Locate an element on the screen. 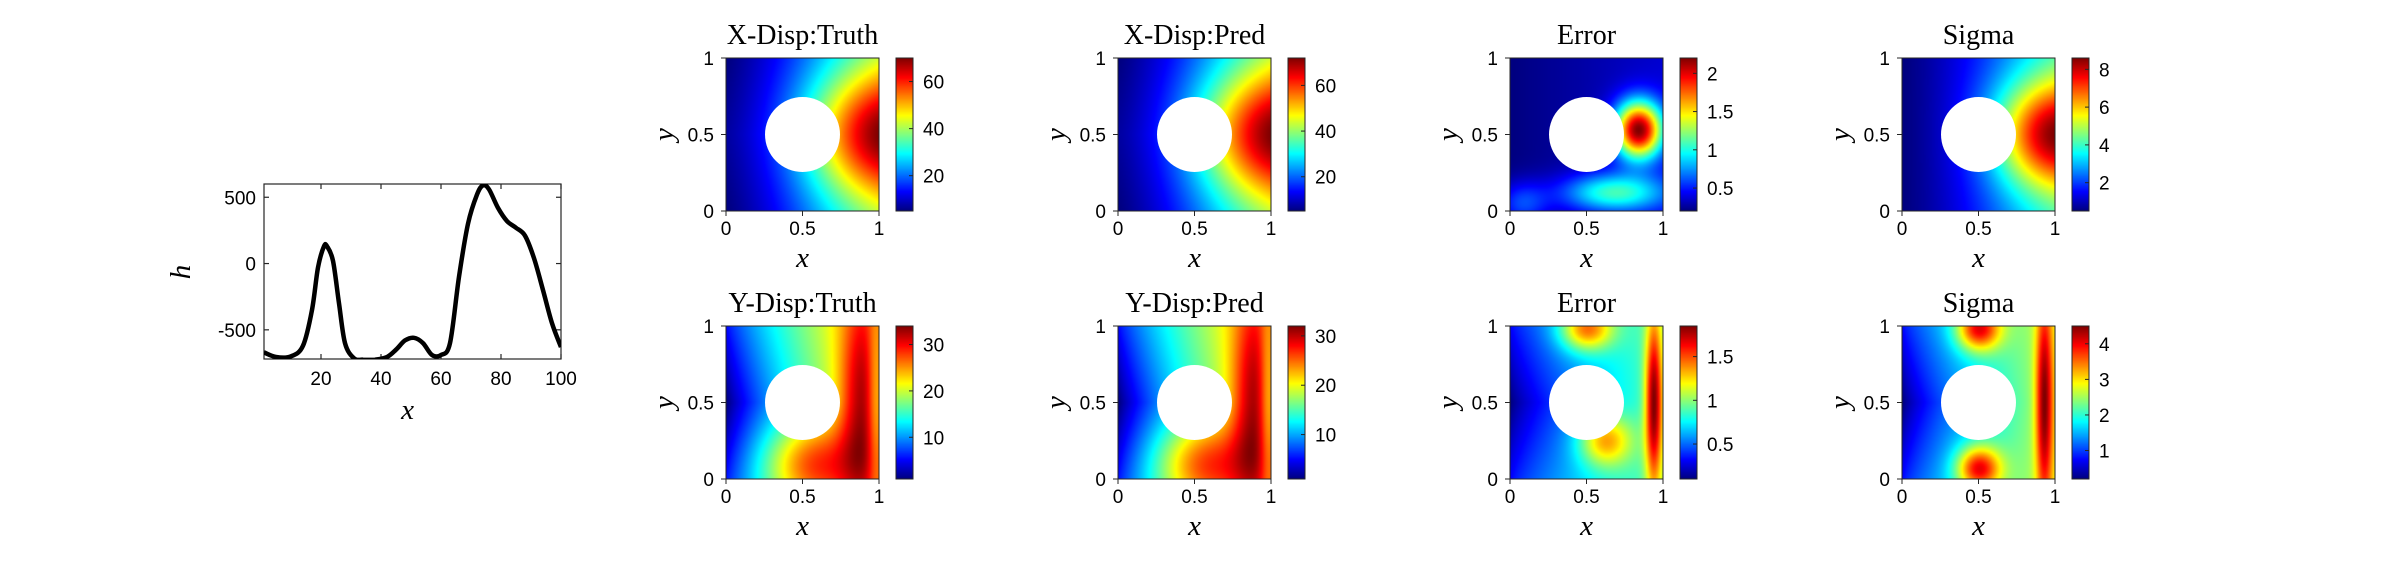  y-tick-label: -500 is located at coordinates (237, 331).